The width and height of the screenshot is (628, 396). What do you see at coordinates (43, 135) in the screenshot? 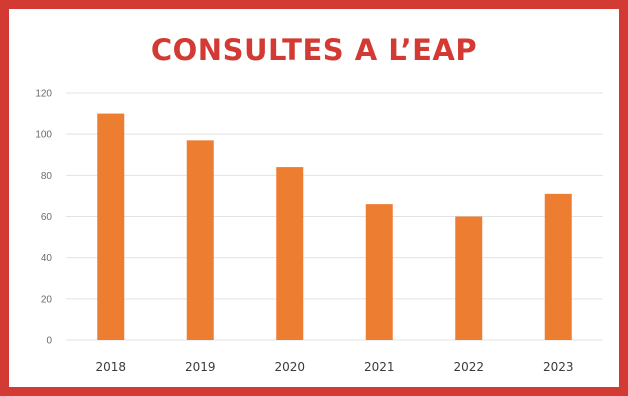
I see `y-tick-label: 100` at bounding box center [43, 135].